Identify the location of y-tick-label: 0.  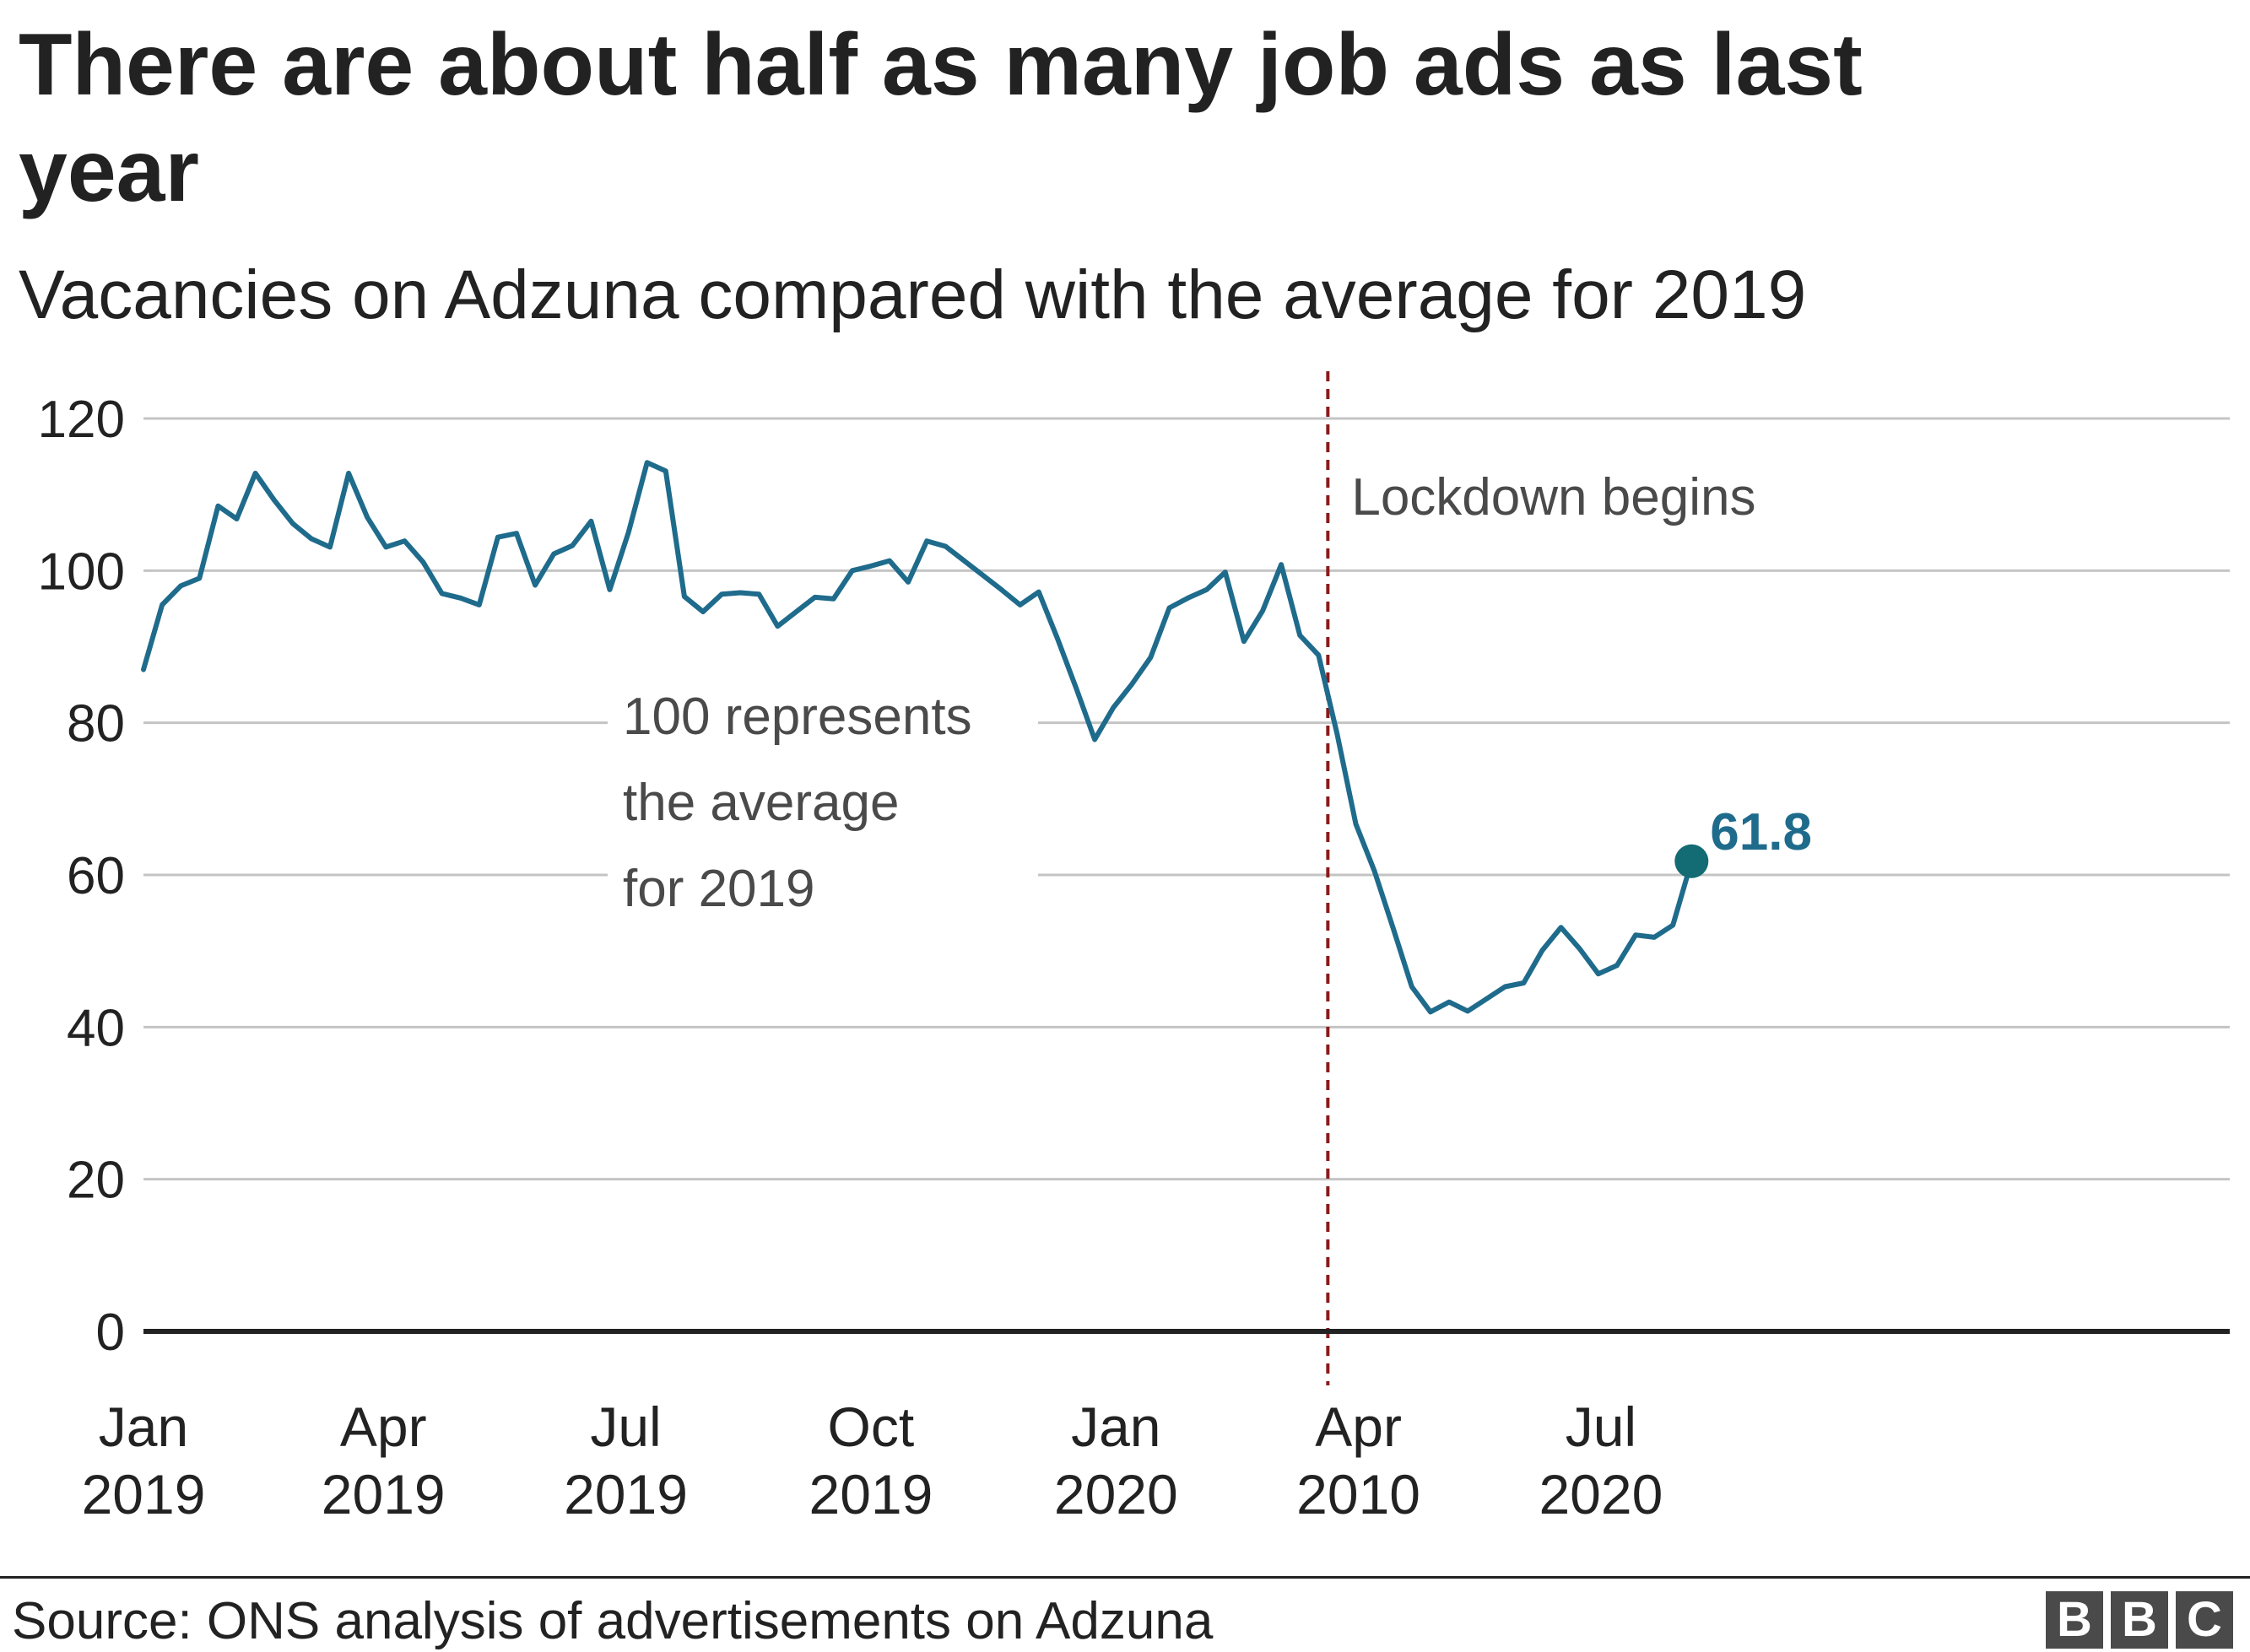
(110, 1333).